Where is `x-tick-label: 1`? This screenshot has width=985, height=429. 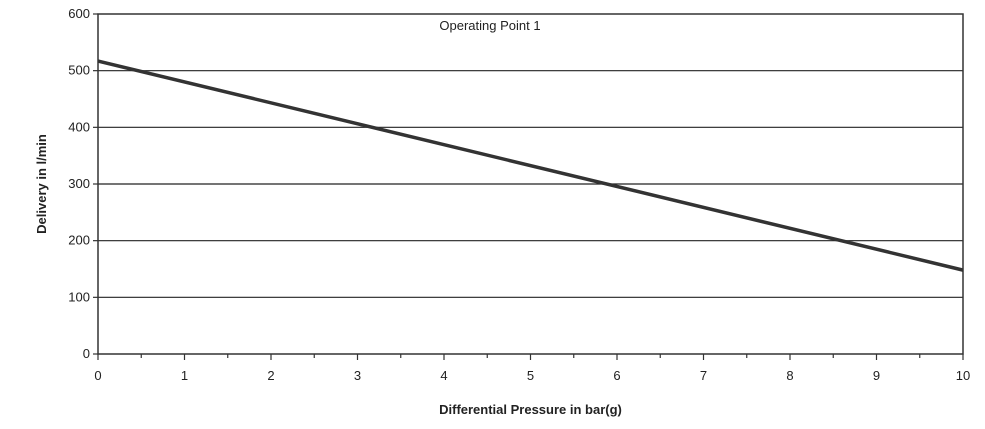 x-tick-label: 1 is located at coordinates (184, 375).